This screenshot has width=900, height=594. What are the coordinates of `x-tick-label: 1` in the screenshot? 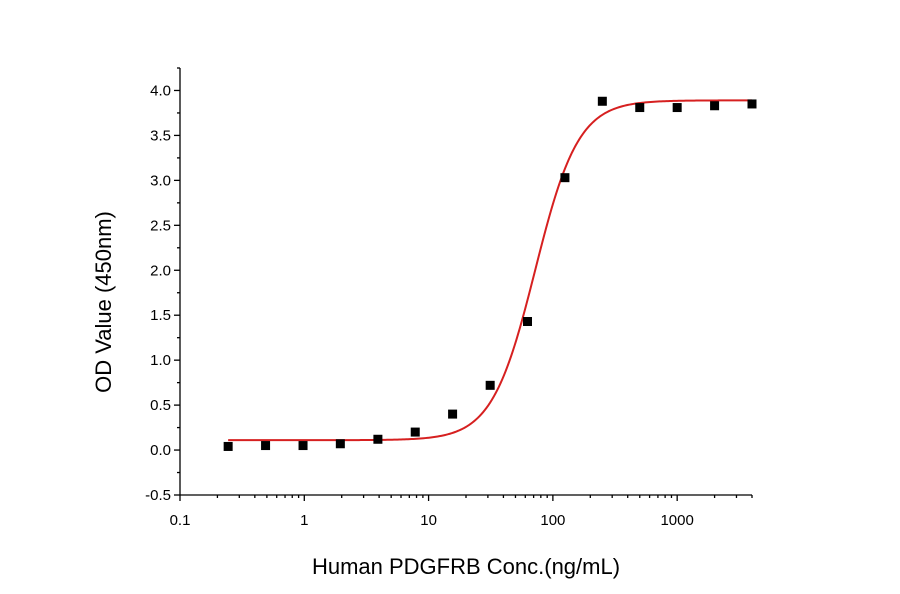 It's located at (304, 520).